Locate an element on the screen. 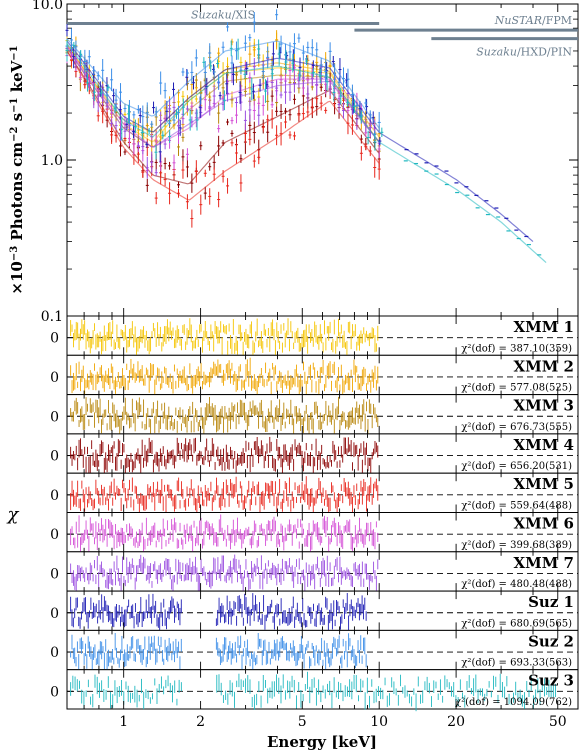 This screenshot has width=582, height=753. residual-chi2: χ²(dof) = 680.69(565) is located at coordinates (516, 623).